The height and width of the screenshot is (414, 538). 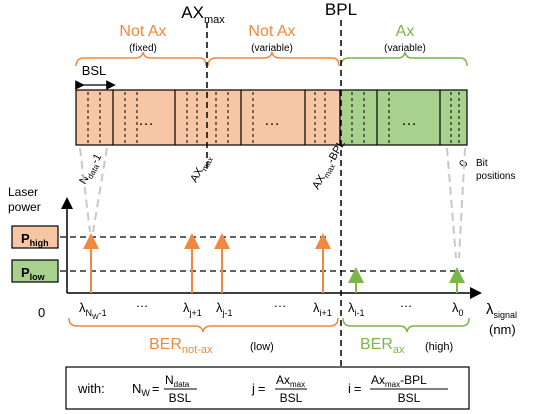 I want to click on formula-nw-lhs: NW =, so click(x=145, y=389).